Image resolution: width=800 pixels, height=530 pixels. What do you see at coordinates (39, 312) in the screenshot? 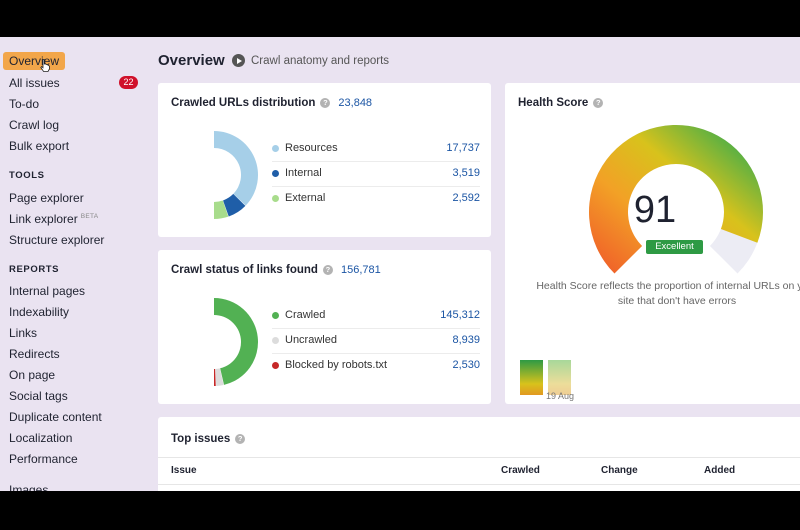
I see `sidebar-item-indexability: Indexability` at bounding box center [39, 312].